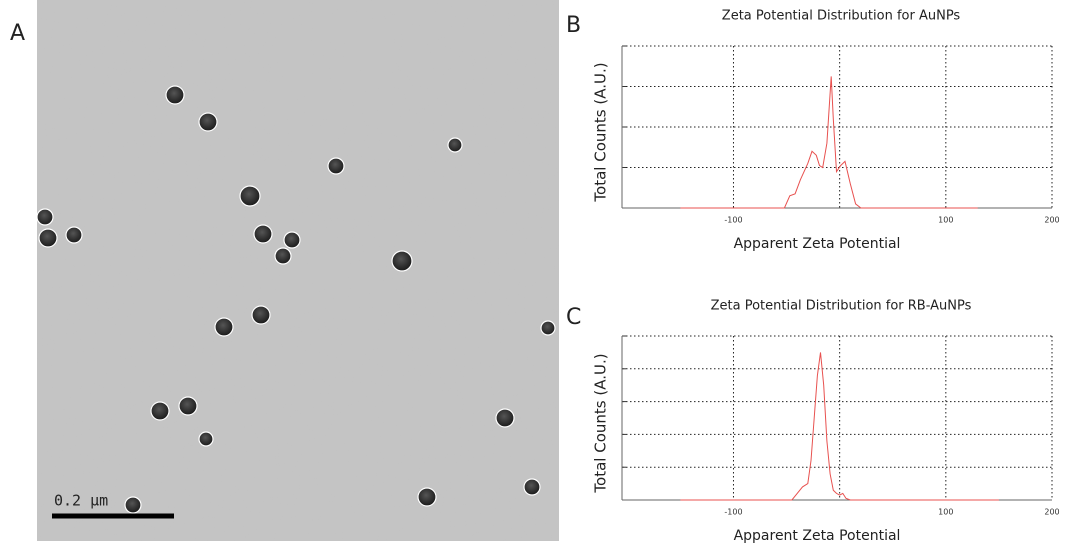  Describe the element at coordinates (841, 16) in the screenshot. I see `chart-title: Zeta Potential Distribution for AuNPs` at that location.